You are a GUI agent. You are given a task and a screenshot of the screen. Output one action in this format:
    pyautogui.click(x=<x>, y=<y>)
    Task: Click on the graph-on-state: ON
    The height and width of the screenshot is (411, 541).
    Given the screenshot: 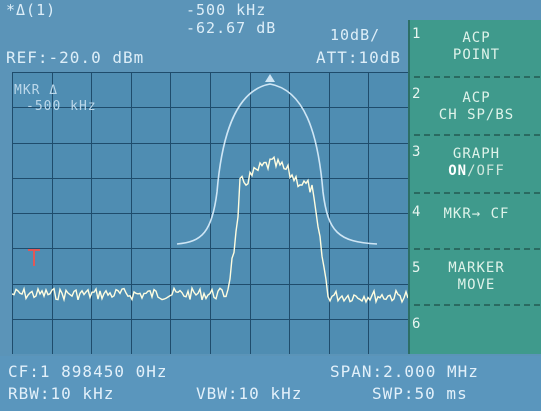 What is the action you would take?
    pyautogui.click(x=458, y=171)
    